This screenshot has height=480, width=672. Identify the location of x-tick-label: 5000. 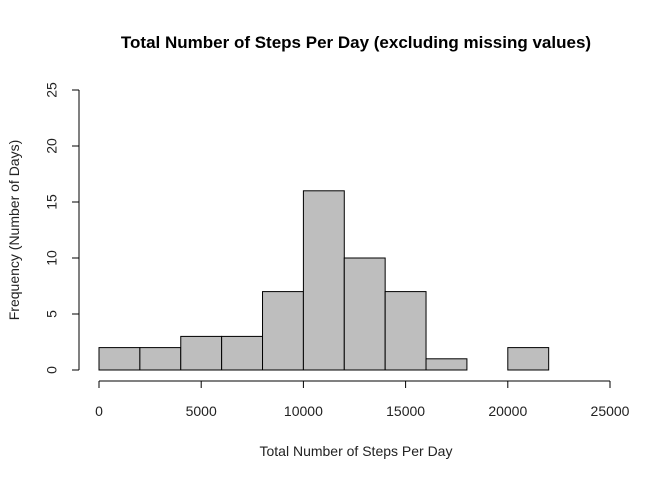
(201, 411).